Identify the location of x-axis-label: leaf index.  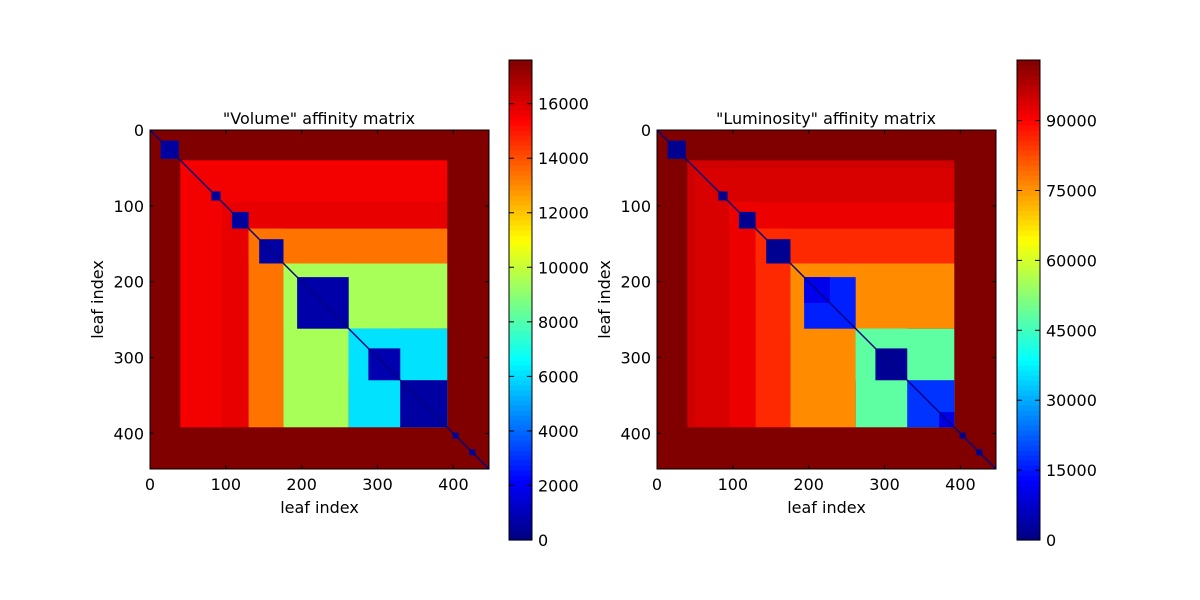
(319, 507).